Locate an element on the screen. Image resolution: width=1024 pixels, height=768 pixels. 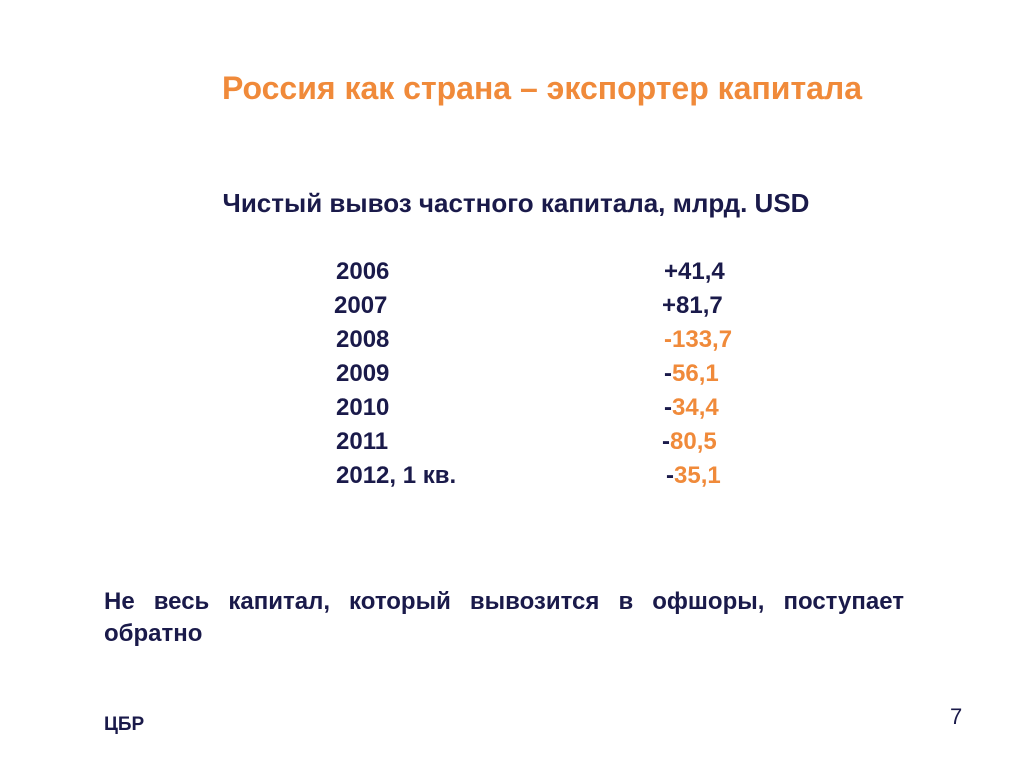
table-row: 2007 +81,7 is located at coordinates (512, 309).